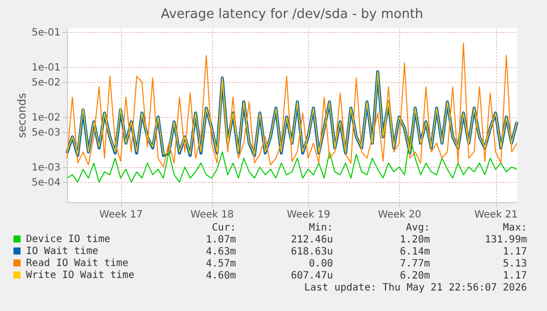  Describe the element at coordinates (311, 252) in the screenshot. I see `text: 618.63u` at that location.